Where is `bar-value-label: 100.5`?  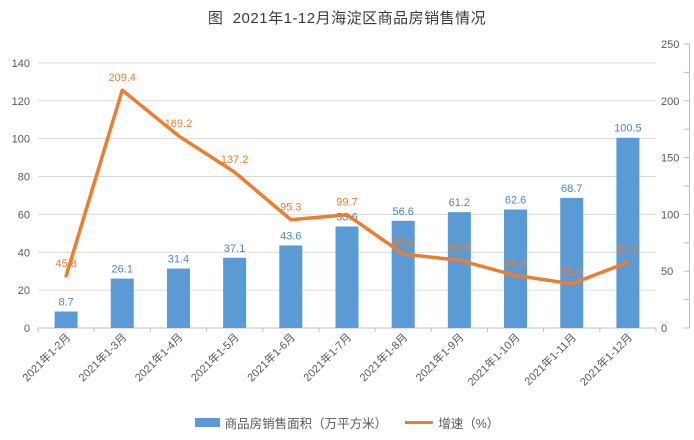 bar-value-label: 100.5 is located at coordinates (628, 129).